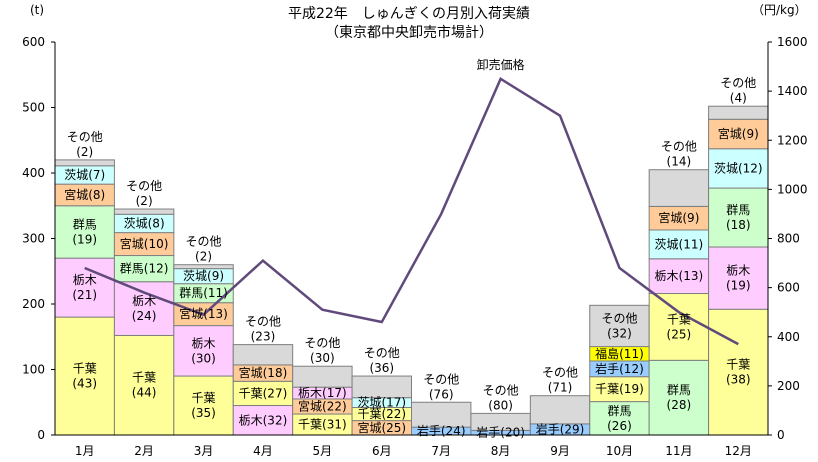 Image resolution: width=818 pixels, height=462 pixels. I want to click on segment-label: 宮城(13), so click(203, 313).